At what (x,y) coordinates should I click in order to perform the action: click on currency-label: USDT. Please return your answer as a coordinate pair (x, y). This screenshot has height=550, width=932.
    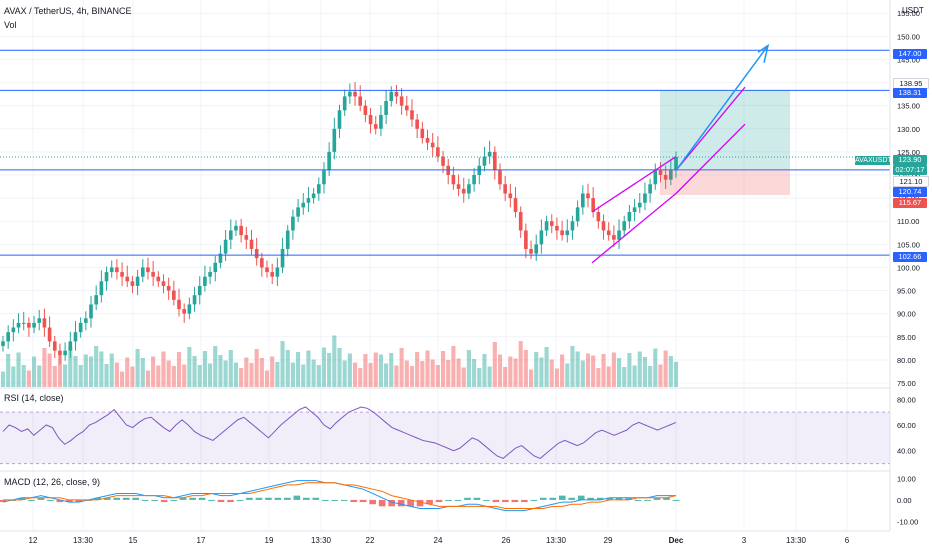
    Looking at the image, I should click on (913, 10).